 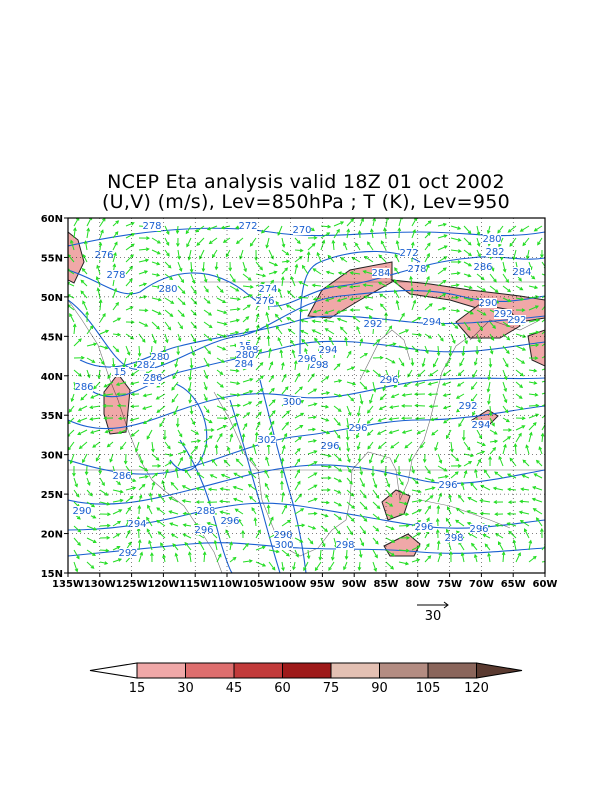 I want to click on contour-label: 284, so click(x=521, y=272).